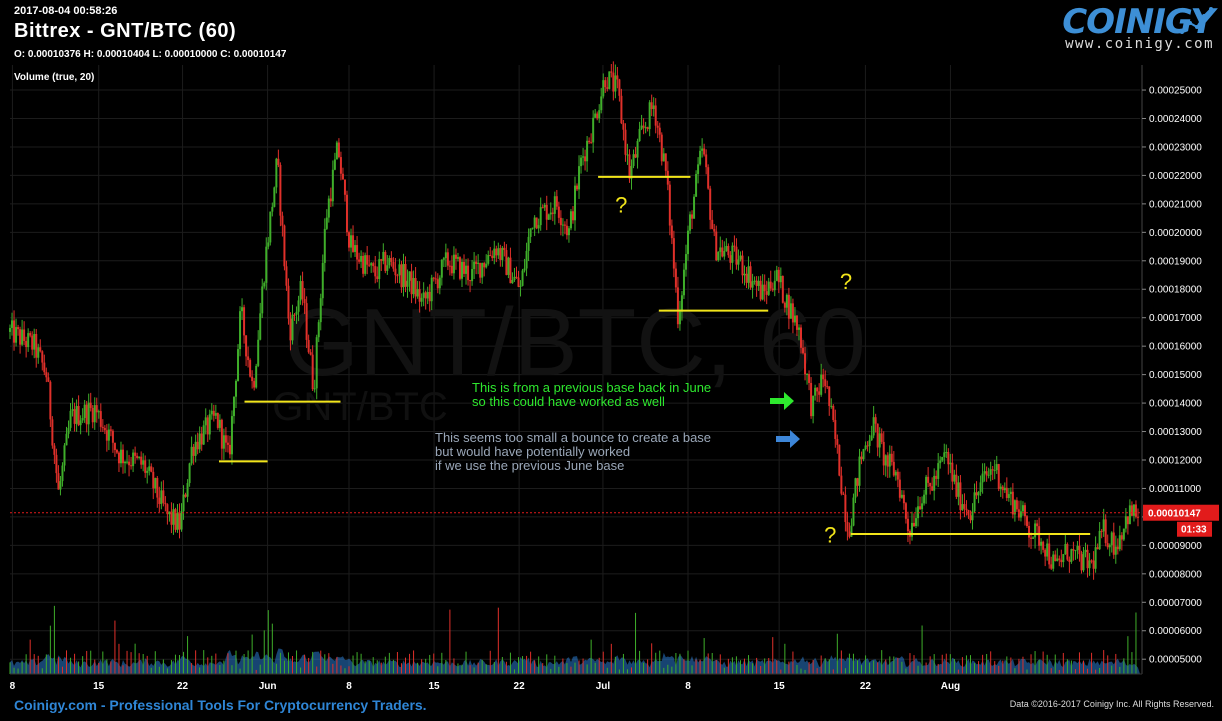  What do you see at coordinates (1139, 44) in the screenshot?
I see `logo-url: www.coinigy.com` at bounding box center [1139, 44].